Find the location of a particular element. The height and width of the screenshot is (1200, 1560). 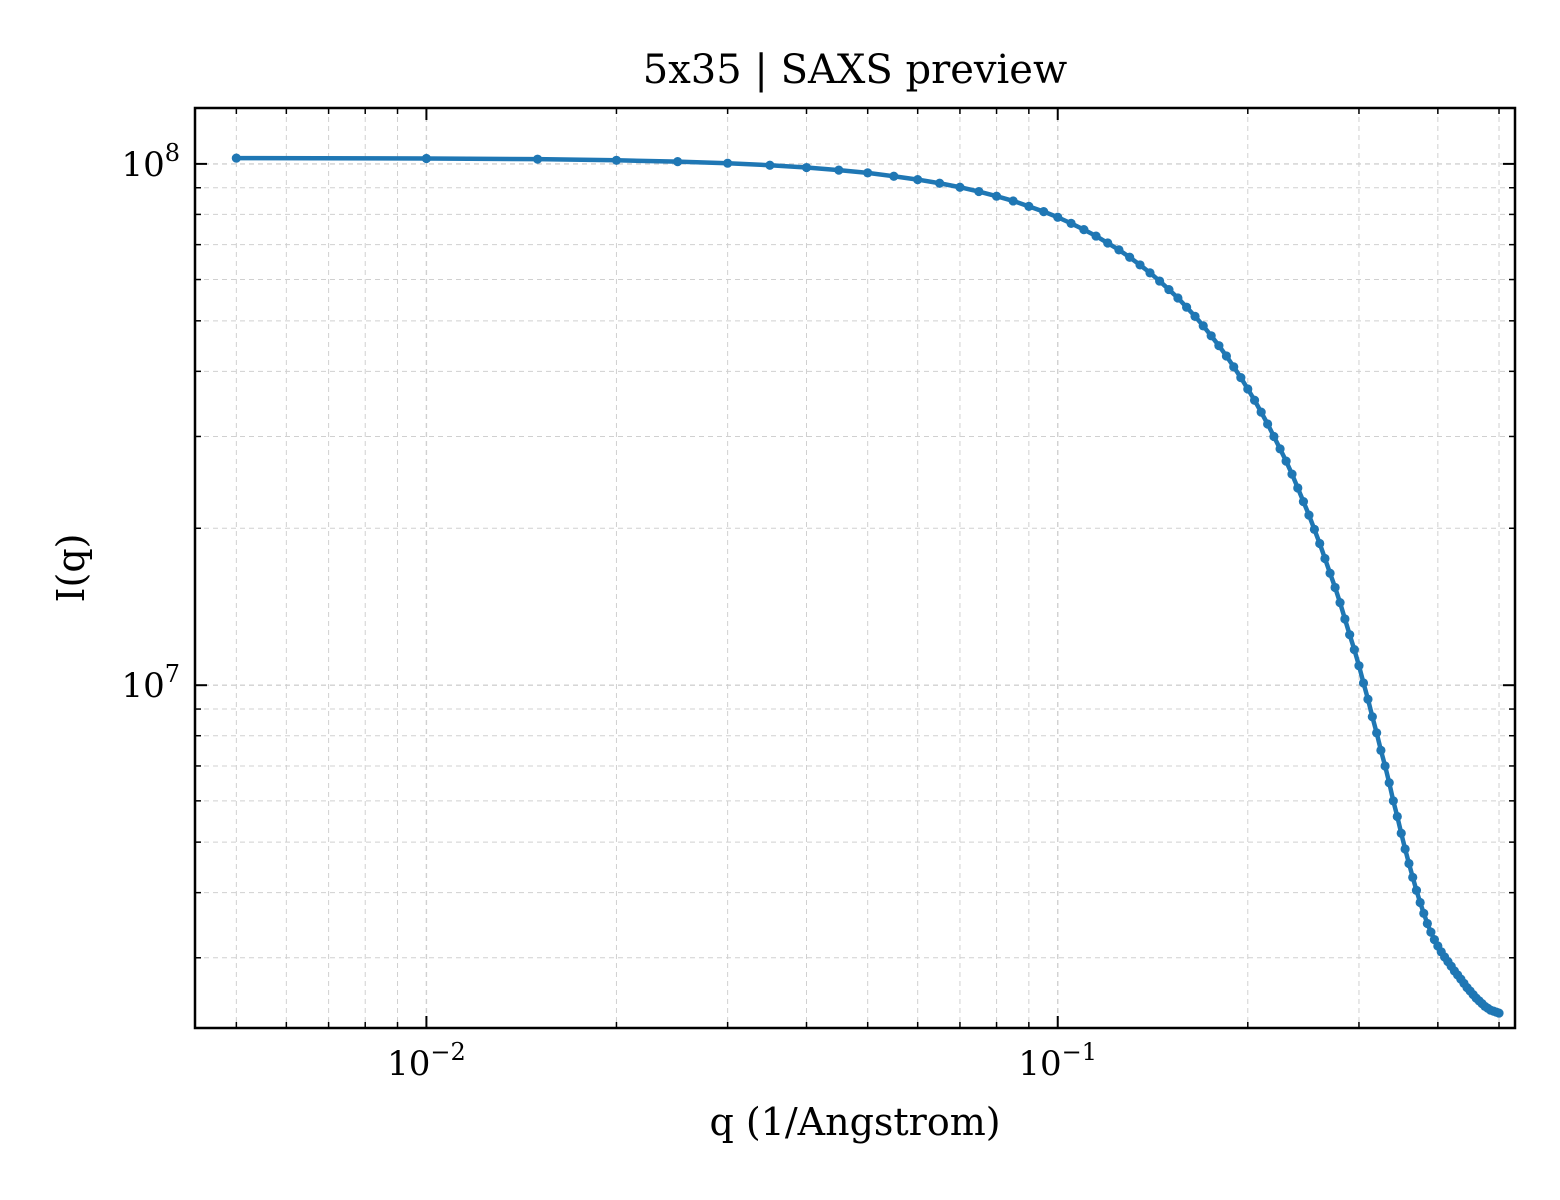

chart-title: 5x35 | SAXS preview is located at coordinates (855, 70).